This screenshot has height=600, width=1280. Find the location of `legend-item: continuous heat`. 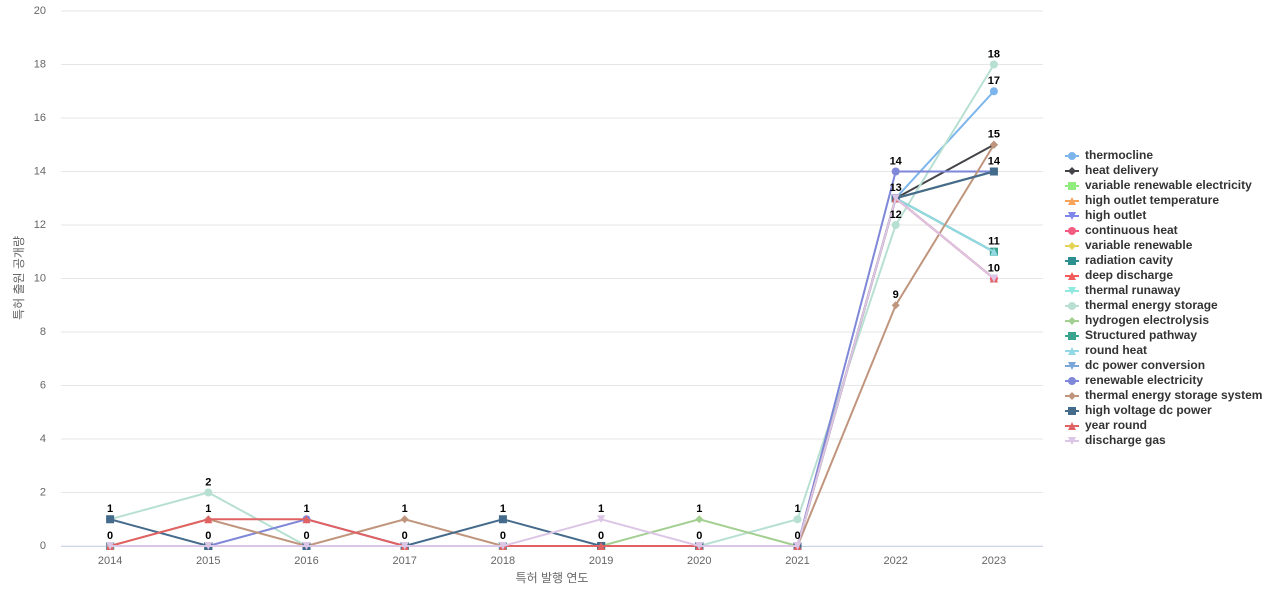

legend-item: continuous heat is located at coordinates (1121, 230).